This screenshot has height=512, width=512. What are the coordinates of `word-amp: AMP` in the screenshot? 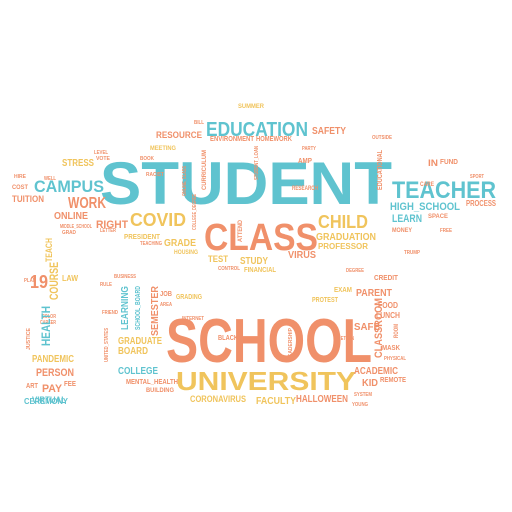 It's located at (305, 161).